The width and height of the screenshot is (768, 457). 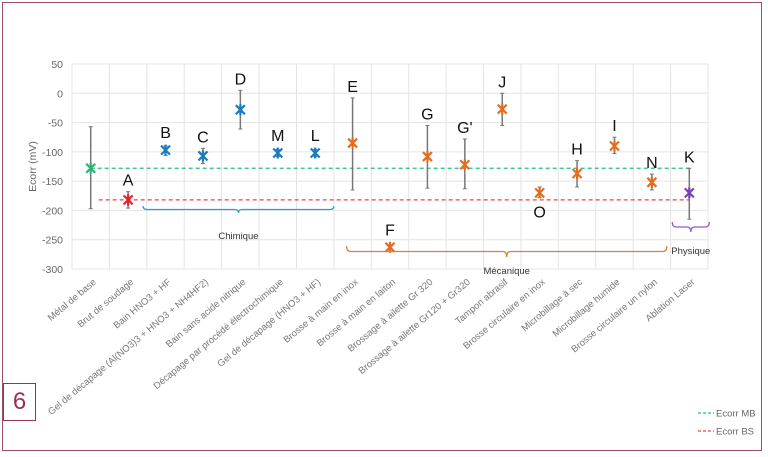 What do you see at coordinates (52, 211) in the screenshot?
I see `y-tick-label: -200` at bounding box center [52, 211].